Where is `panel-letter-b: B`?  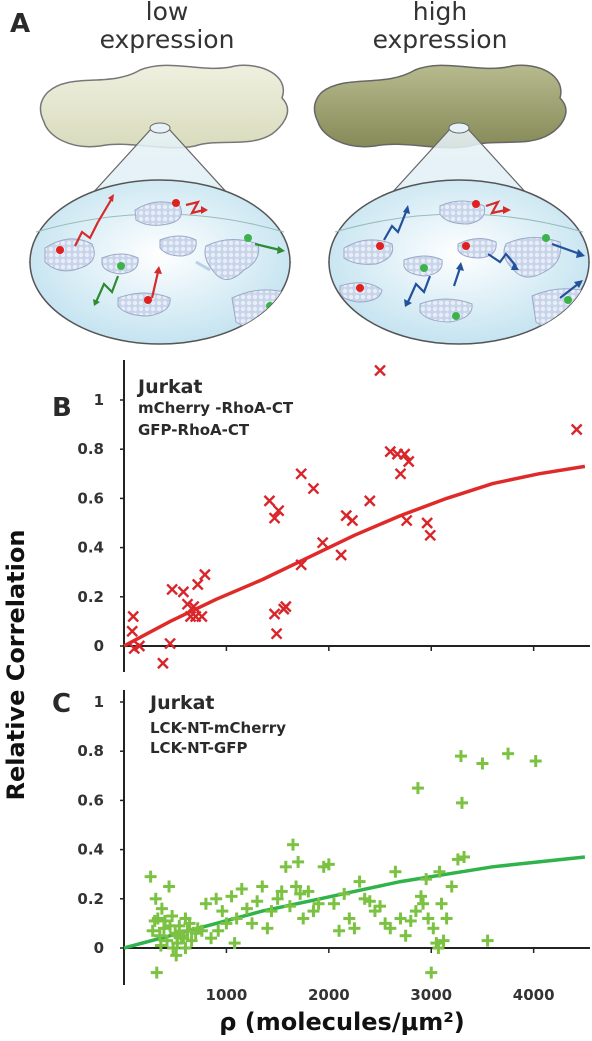
panel-letter-b: B is located at coordinates (62, 408).